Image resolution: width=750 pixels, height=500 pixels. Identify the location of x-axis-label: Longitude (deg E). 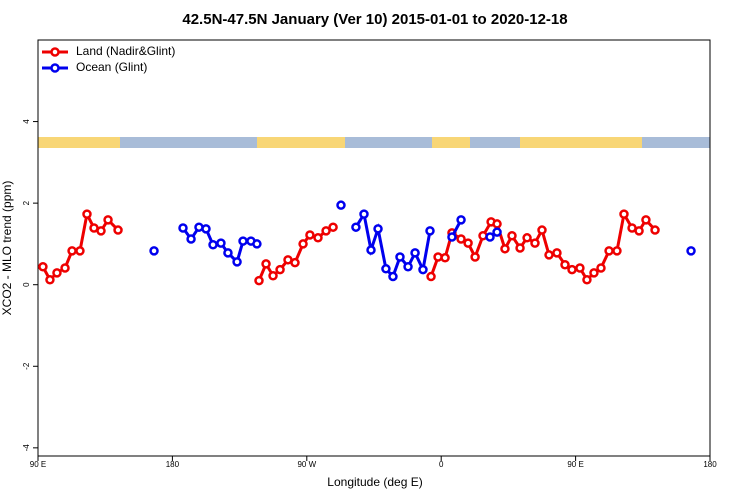
(374, 482).